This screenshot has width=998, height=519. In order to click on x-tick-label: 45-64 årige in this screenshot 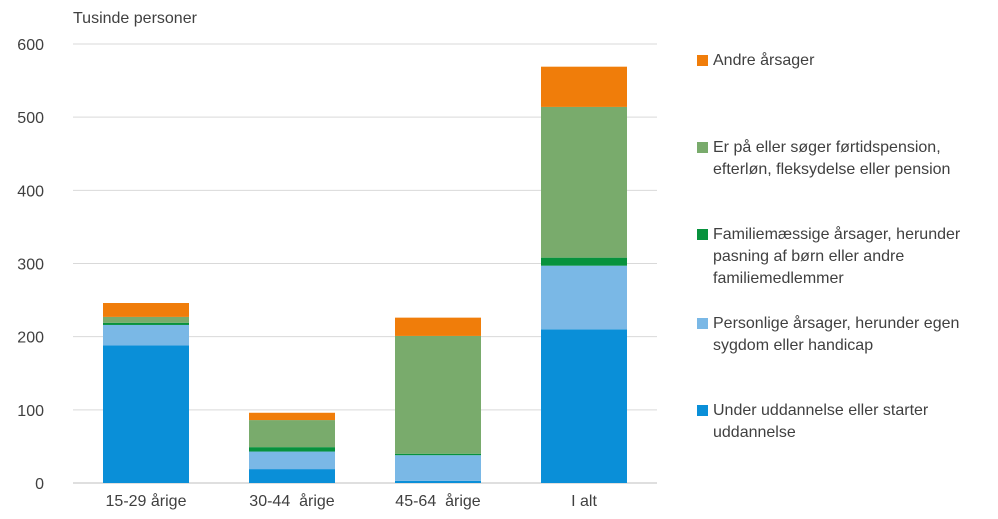, I will do `click(437, 501)`.